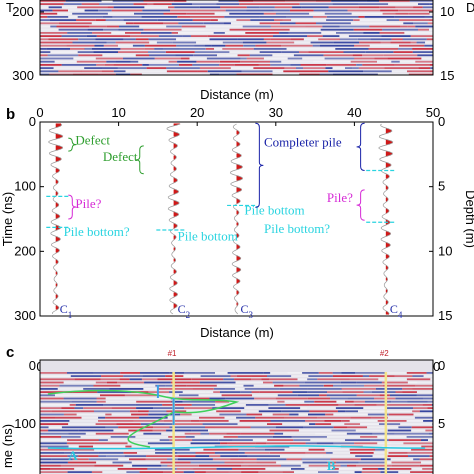 The height and width of the screenshot is (474, 474). Describe the element at coordinates (208, 235) in the screenshot. I see `panel-b-annotation: Pile bottom` at that location.